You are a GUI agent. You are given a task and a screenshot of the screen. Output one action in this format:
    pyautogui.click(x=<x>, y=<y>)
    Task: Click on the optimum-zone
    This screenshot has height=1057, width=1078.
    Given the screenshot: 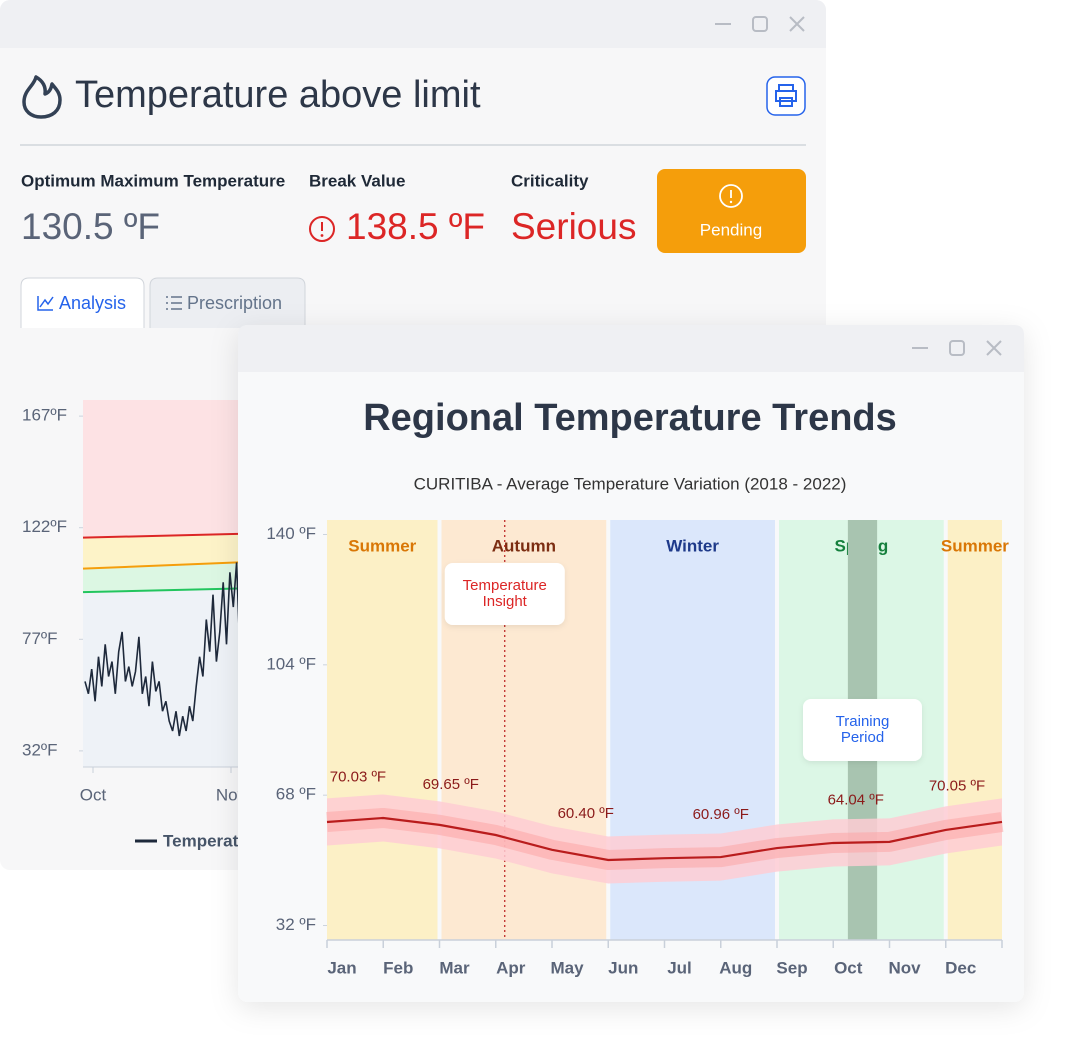 What is the action you would take?
    pyautogui.click(x=160, y=577)
    